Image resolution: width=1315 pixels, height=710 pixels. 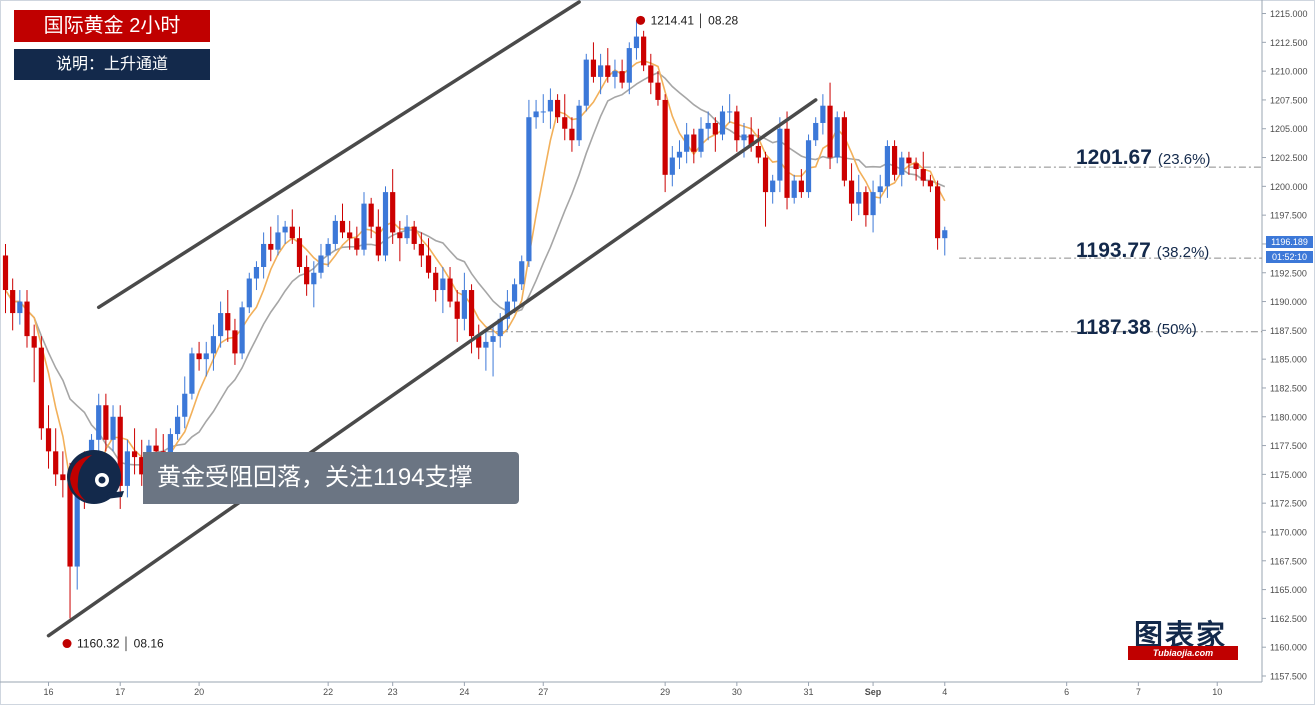 I want to click on x-tick-label: 29, so click(x=665, y=692).